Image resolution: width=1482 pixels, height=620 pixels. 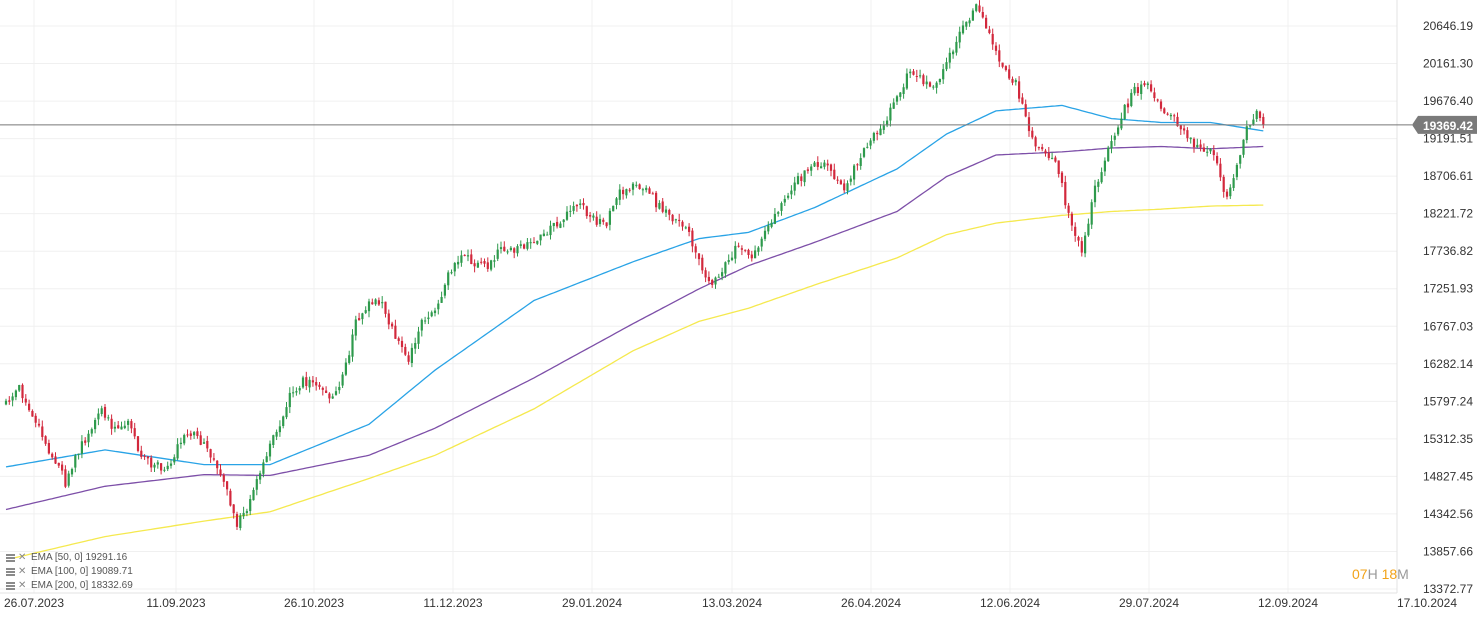 What do you see at coordinates (1403, 574) in the screenshot?
I see `countdown-minutes-unit: M` at bounding box center [1403, 574].